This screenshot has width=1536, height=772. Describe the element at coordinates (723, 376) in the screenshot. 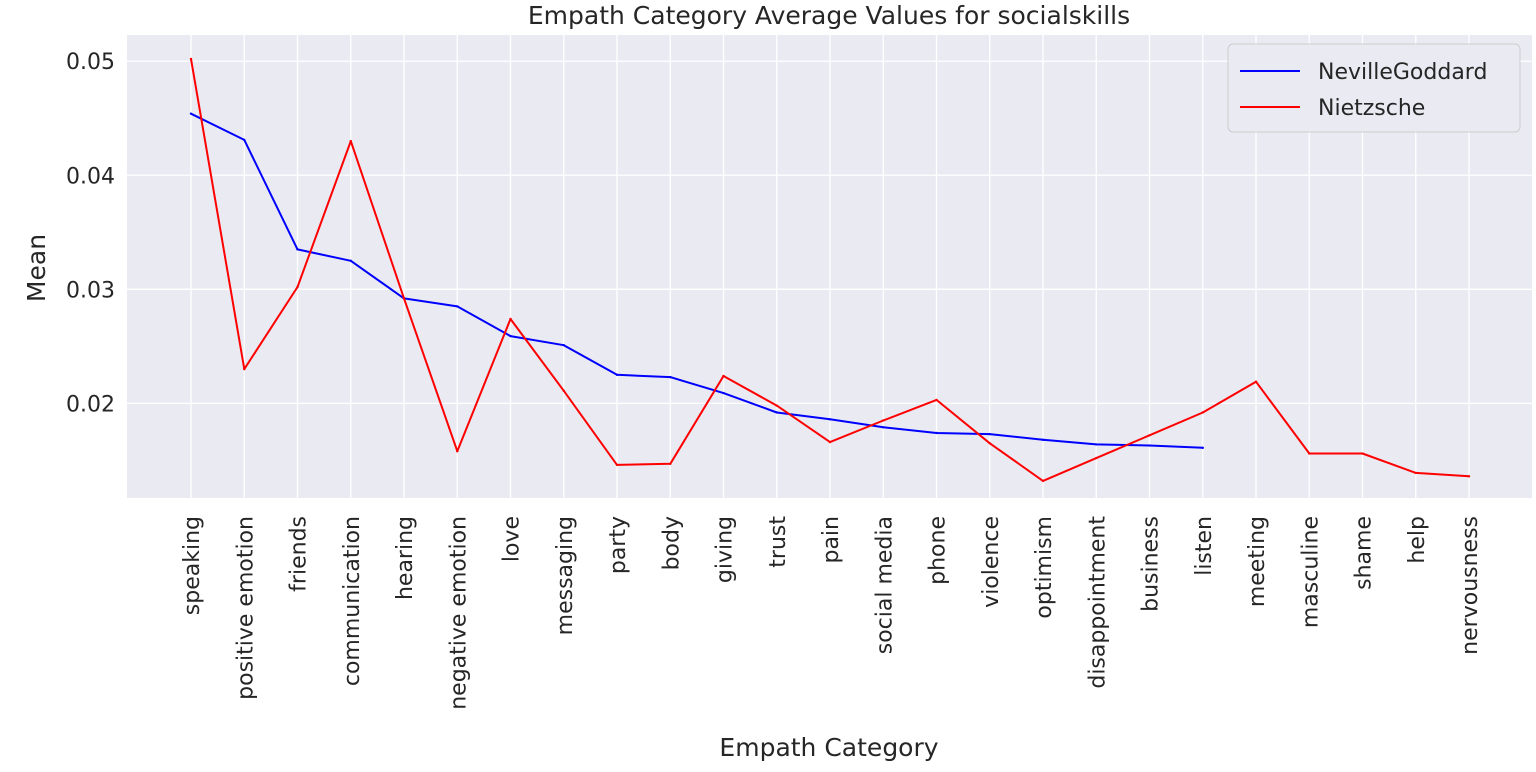

I see `data-point-nietzsche-giving` at that location.